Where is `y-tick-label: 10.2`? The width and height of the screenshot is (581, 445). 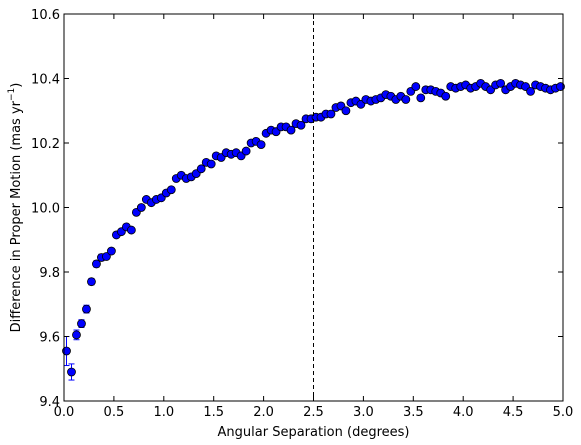
y-tick-label: 10.2 is located at coordinates (45, 144).